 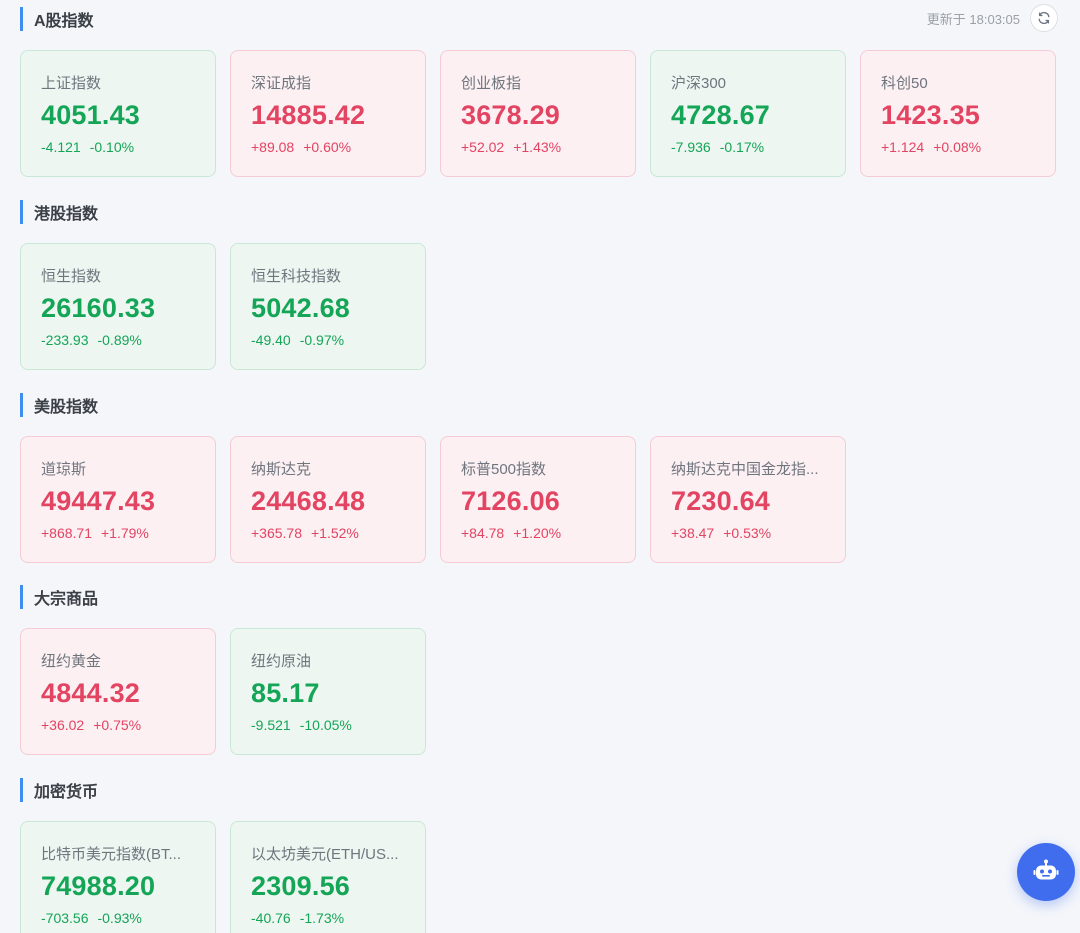 What do you see at coordinates (335, 533) in the screenshot?
I see `index-change-percent: +1.52%` at bounding box center [335, 533].